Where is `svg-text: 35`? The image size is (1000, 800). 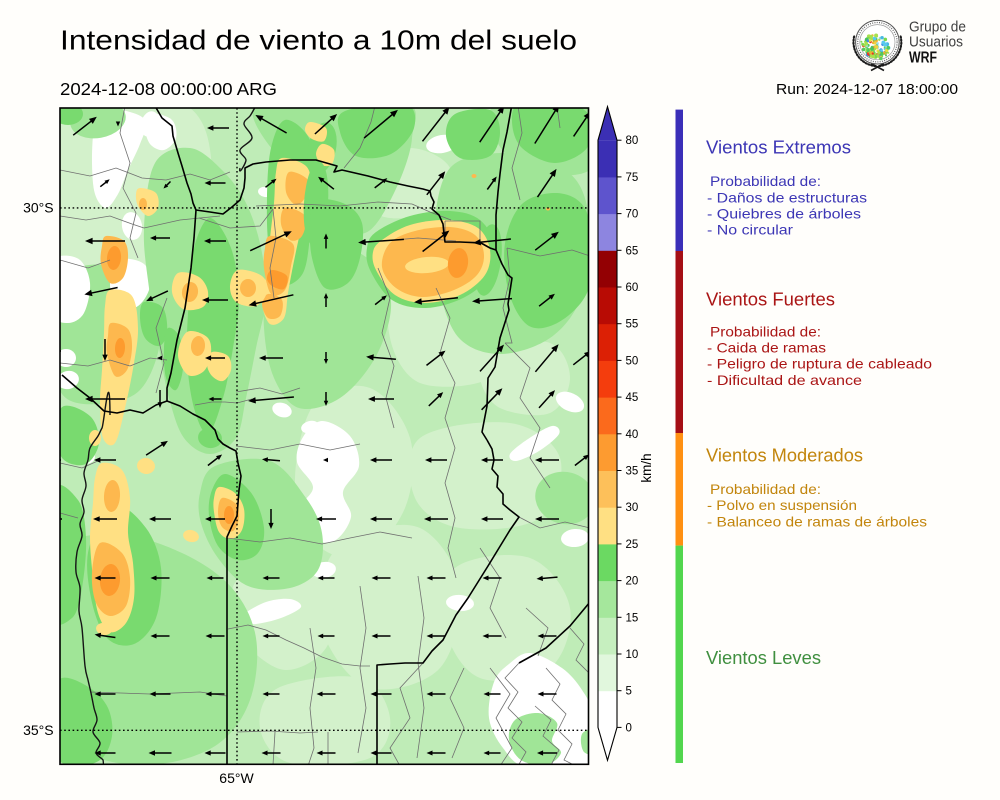
svg-text: 35 is located at coordinates (632, 472).